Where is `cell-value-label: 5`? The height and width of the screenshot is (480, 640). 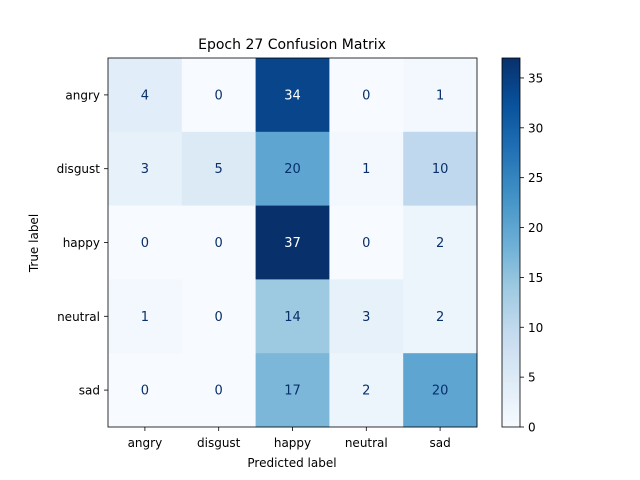
cell-value-label: 5 is located at coordinates (219, 169).